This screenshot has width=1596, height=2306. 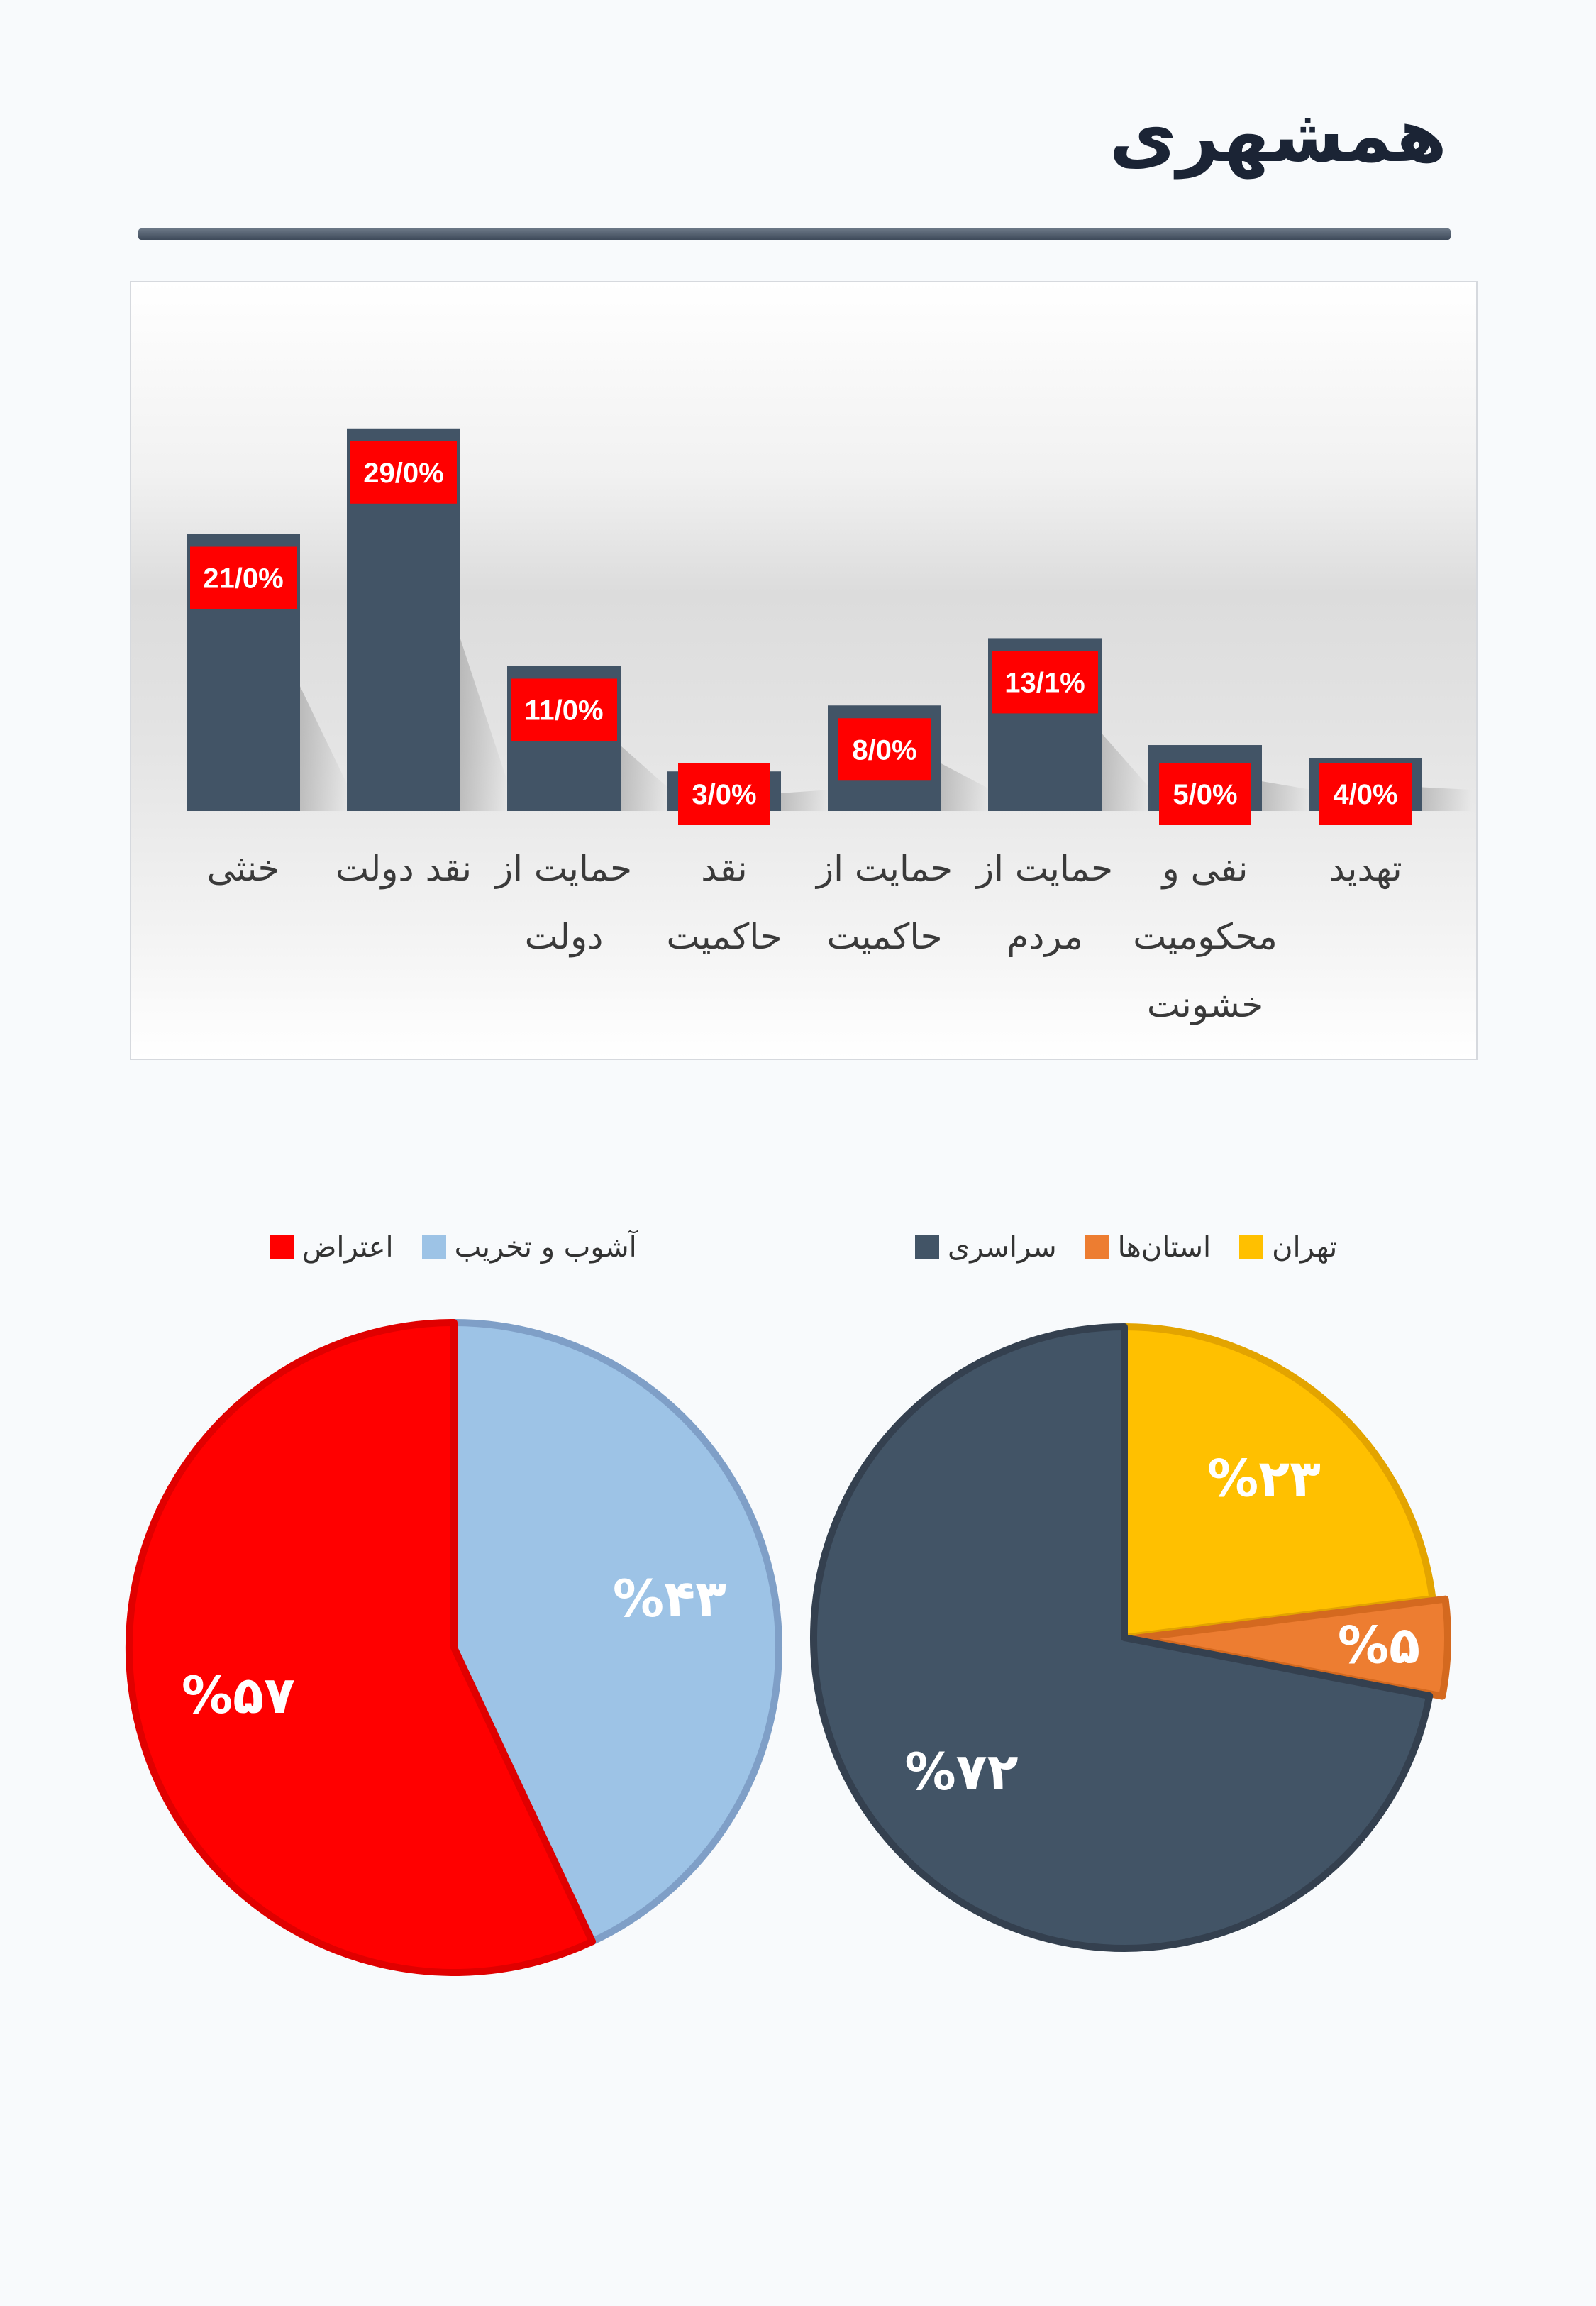 What do you see at coordinates (794, 234) in the screenshot?
I see `title-divider` at bounding box center [794, 234].